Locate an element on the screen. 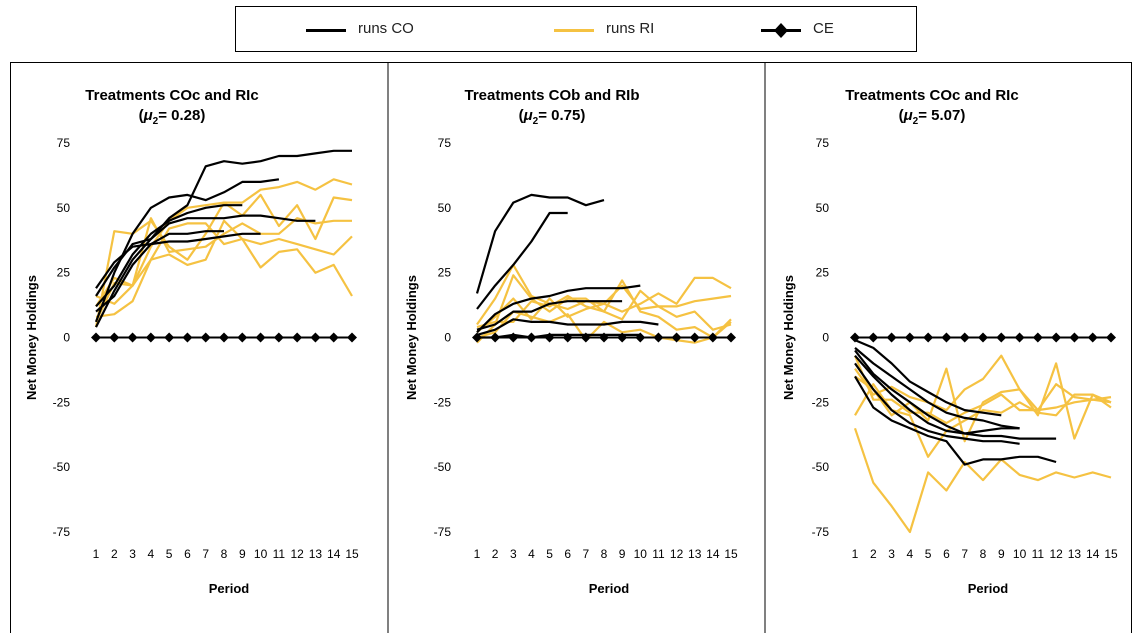  x-tick-label: 4 is located at coordinates (151, 554).